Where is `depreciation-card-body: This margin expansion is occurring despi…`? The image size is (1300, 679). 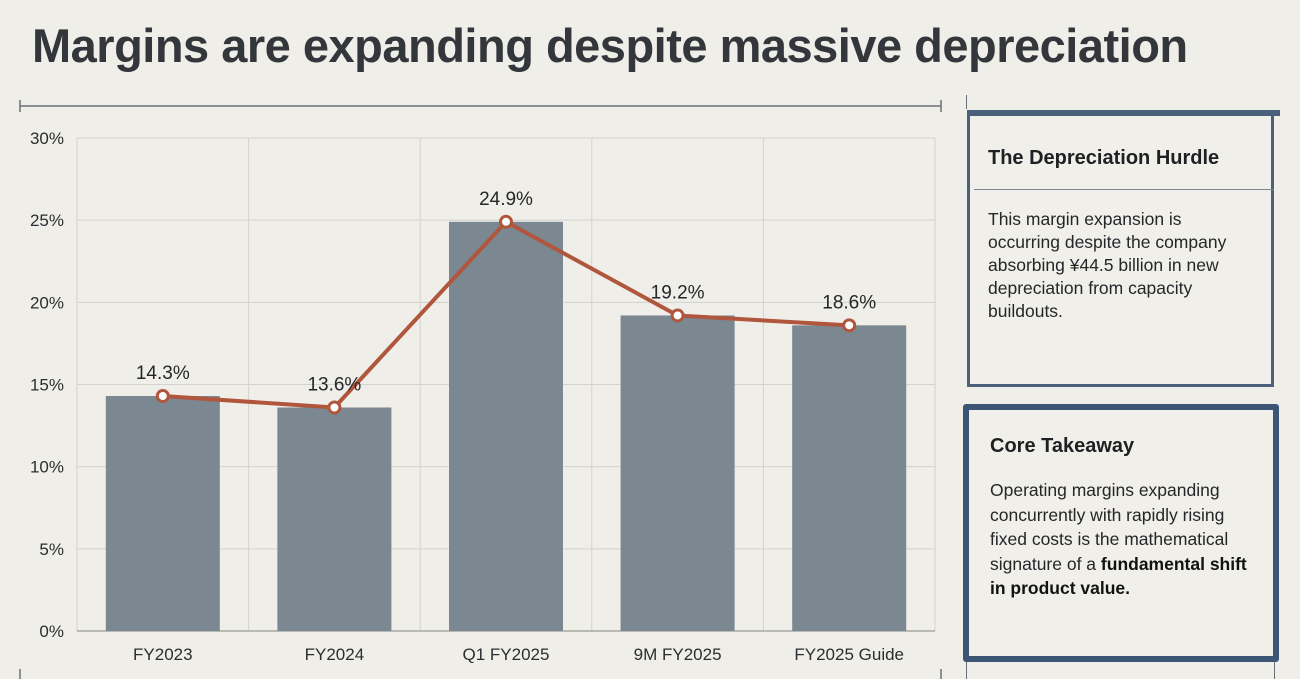 depreciation-card-body: This margin expansion is occurring despi… is located at coordinates (1107, 265).